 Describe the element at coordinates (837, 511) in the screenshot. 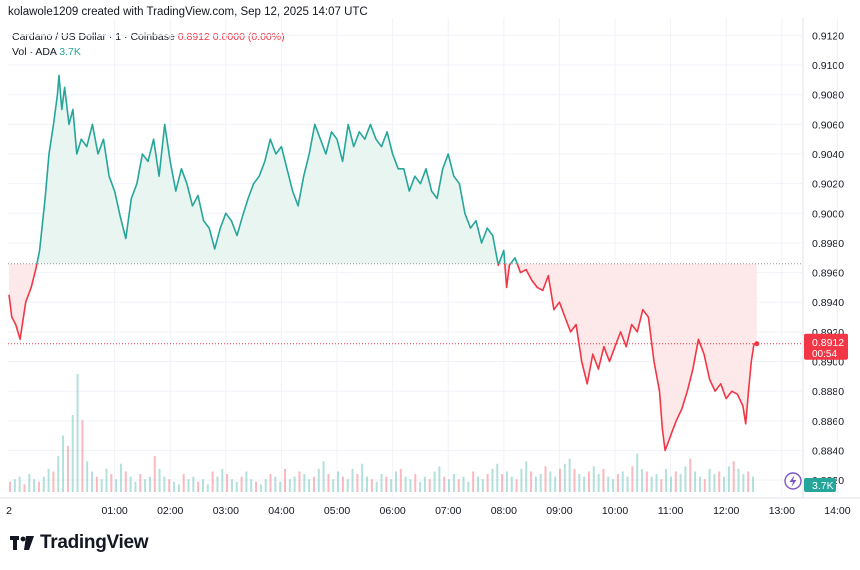

I see `x-tick-label: 14:00` at that location.